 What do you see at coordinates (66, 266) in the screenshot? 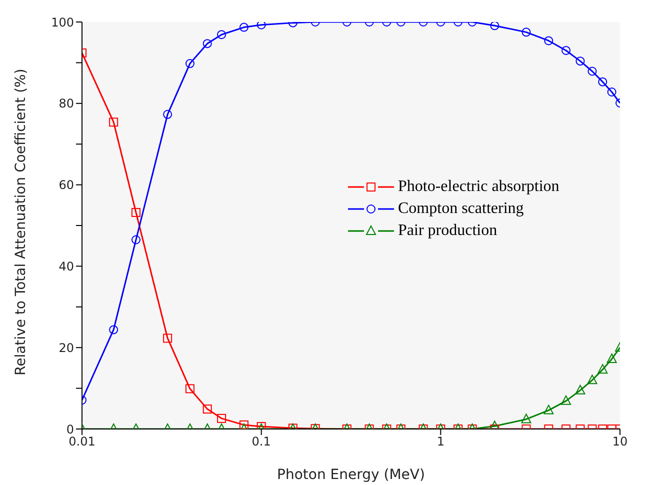
I see `y-tick-label: 40` at bounding box center [66, 266].